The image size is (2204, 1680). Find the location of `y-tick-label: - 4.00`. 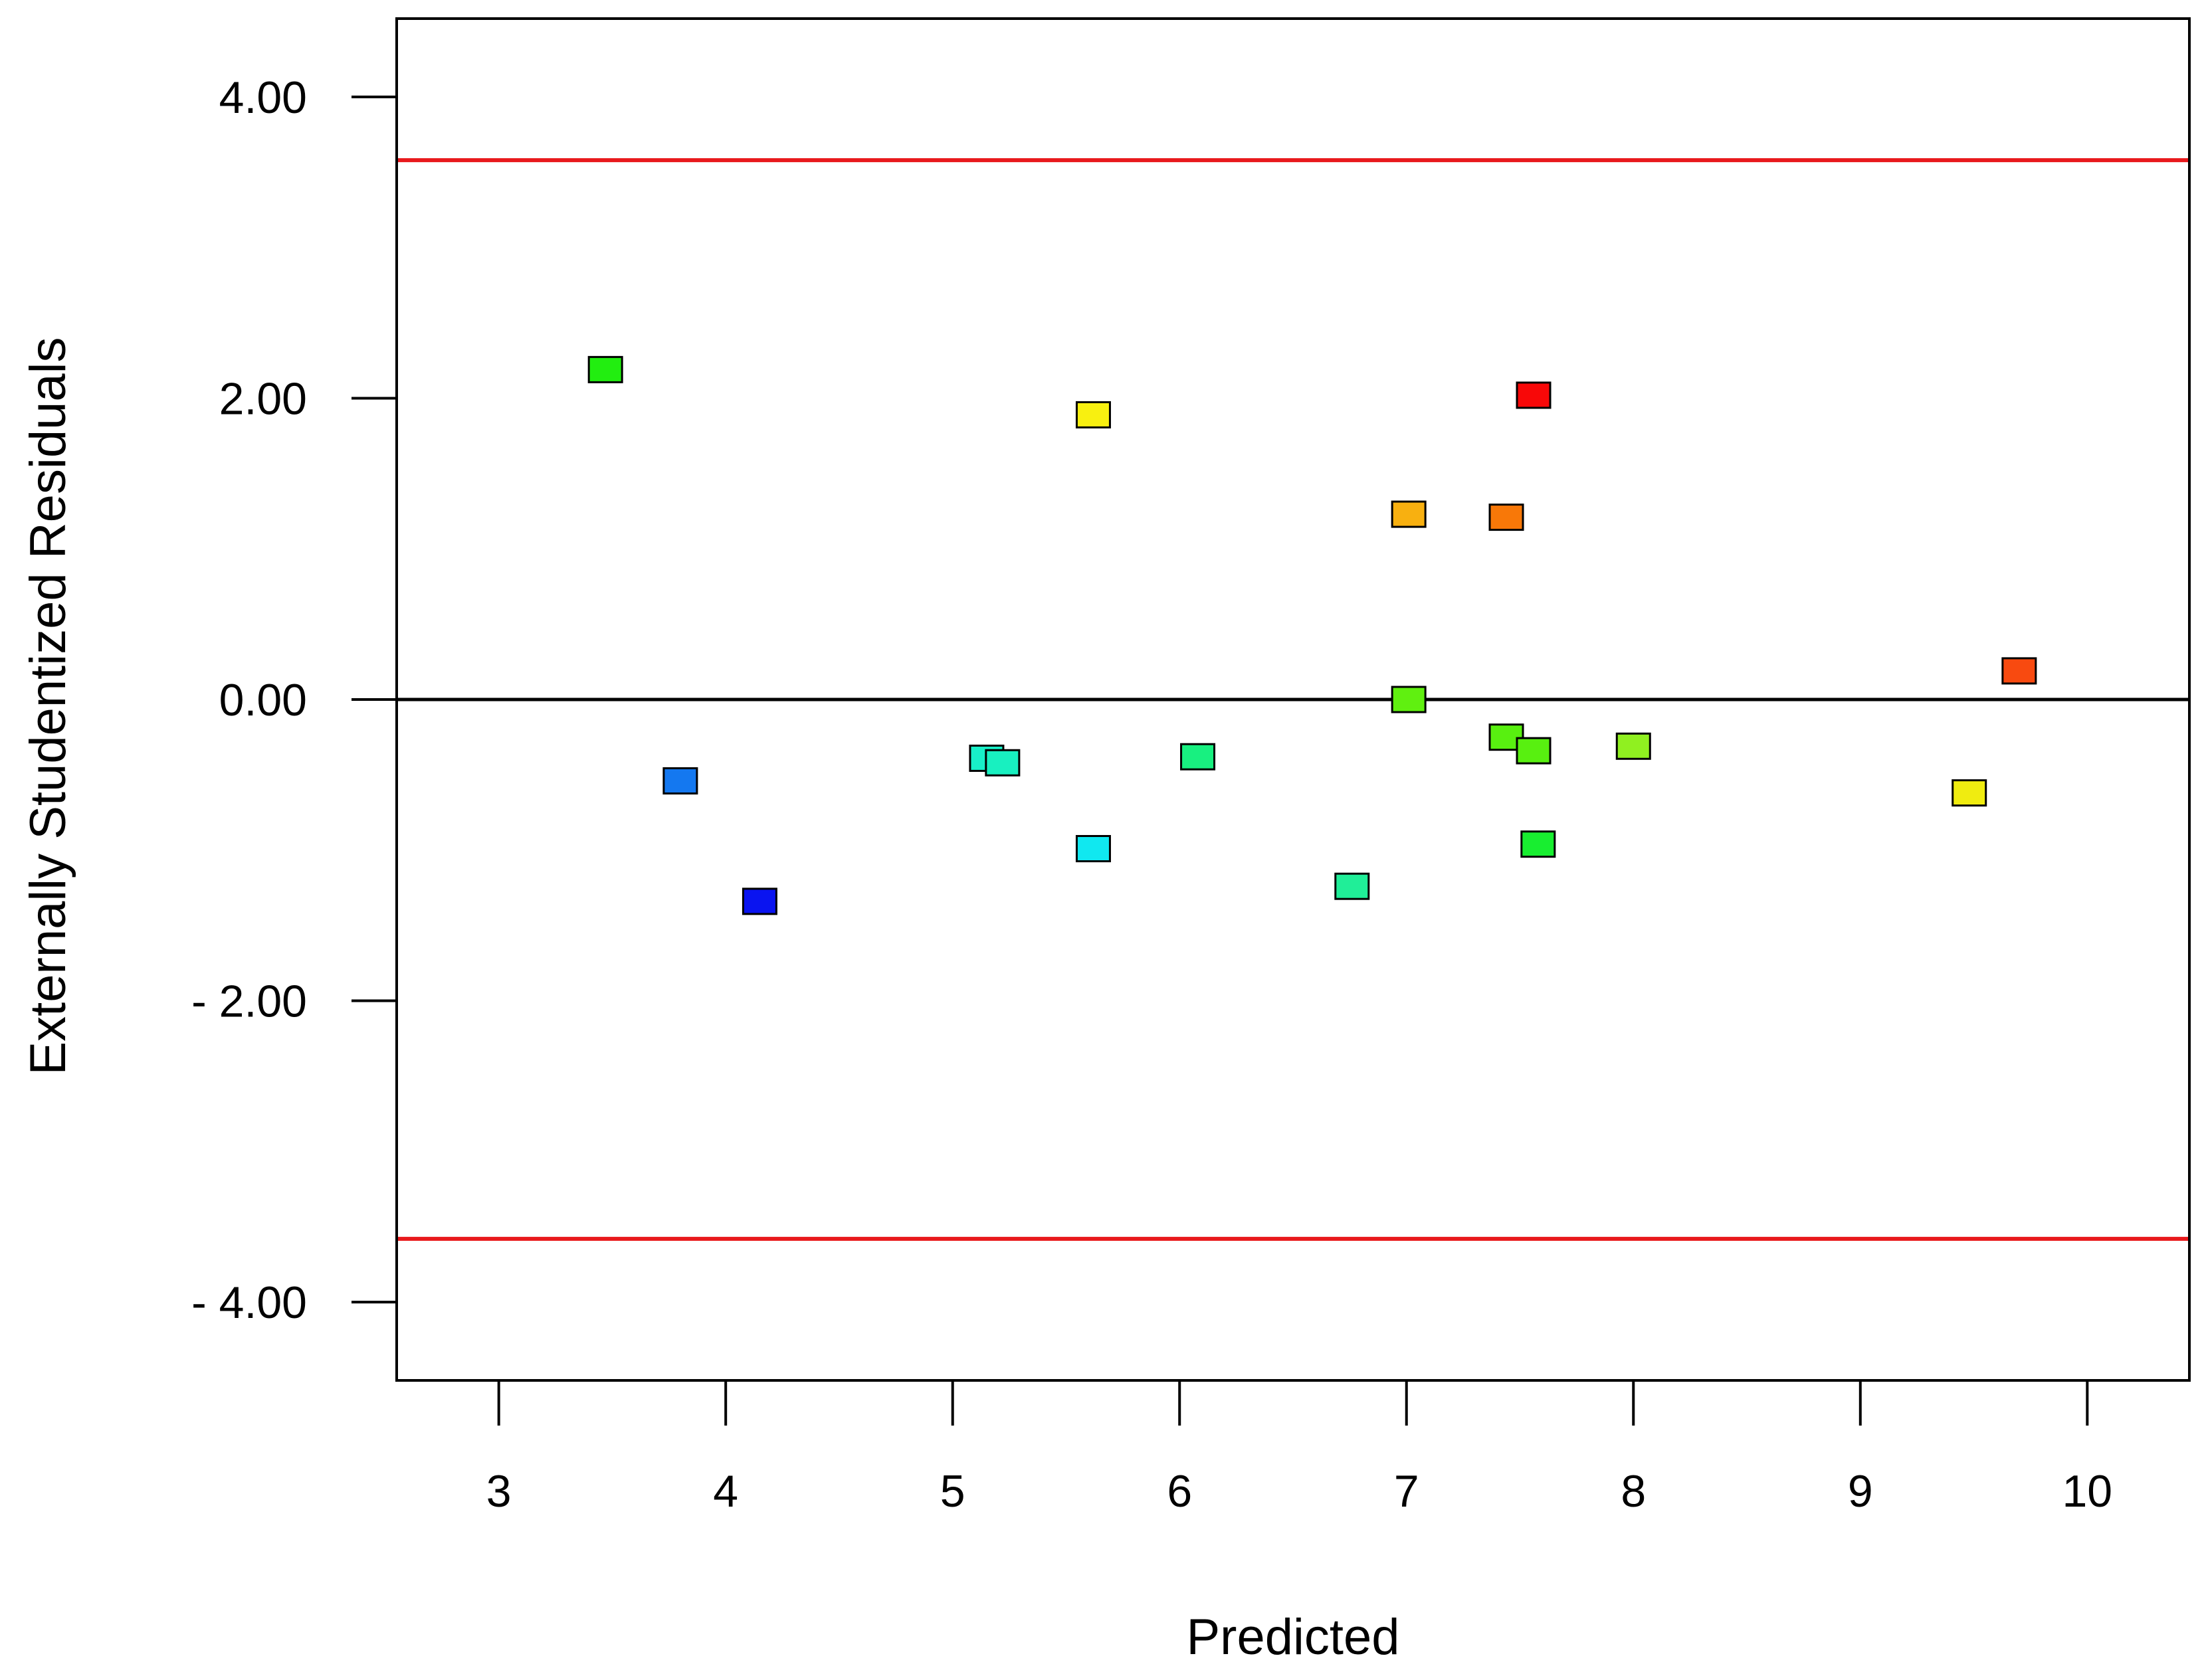

y-tick-label: - 4.00 is located at coordinates (249, 1302).